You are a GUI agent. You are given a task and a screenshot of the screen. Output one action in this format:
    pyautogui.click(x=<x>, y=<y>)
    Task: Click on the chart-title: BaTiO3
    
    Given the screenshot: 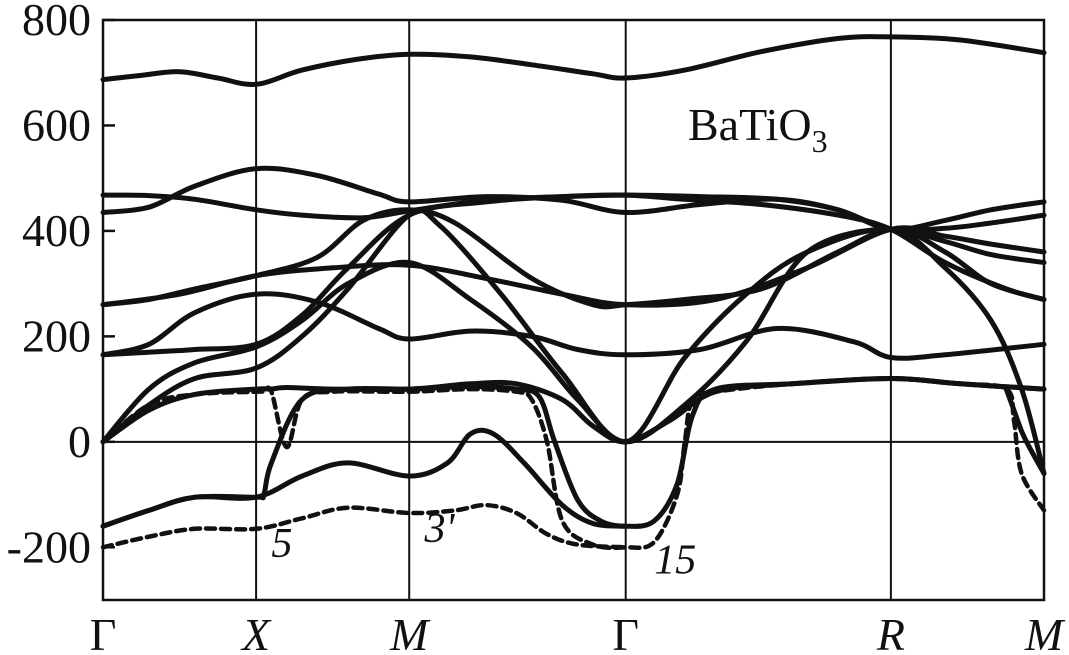 What is the action you would take?
    pyautogui.click(x=758, y=129)
    